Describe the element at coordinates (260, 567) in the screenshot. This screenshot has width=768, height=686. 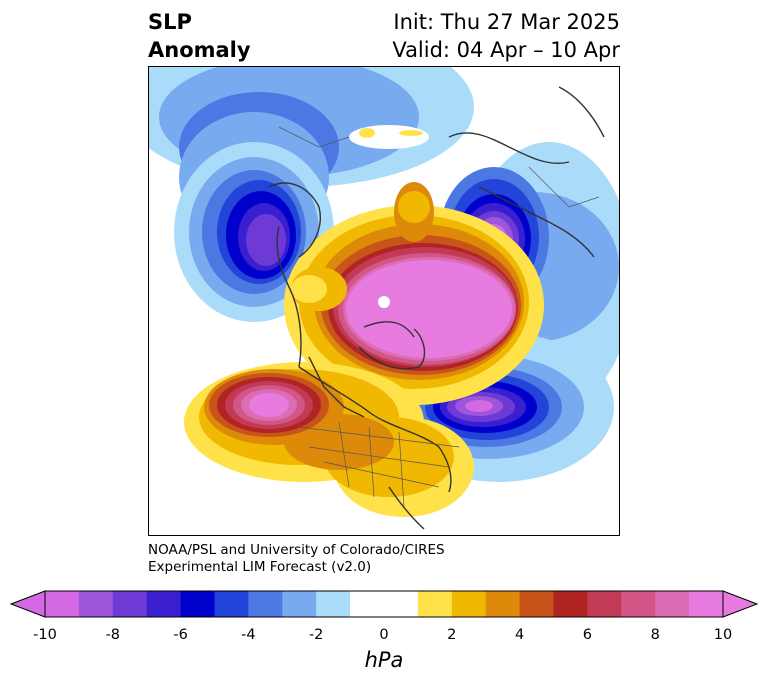
I see `credit-line-2: Experimental LIM Forecast (v2.0)` at that location.